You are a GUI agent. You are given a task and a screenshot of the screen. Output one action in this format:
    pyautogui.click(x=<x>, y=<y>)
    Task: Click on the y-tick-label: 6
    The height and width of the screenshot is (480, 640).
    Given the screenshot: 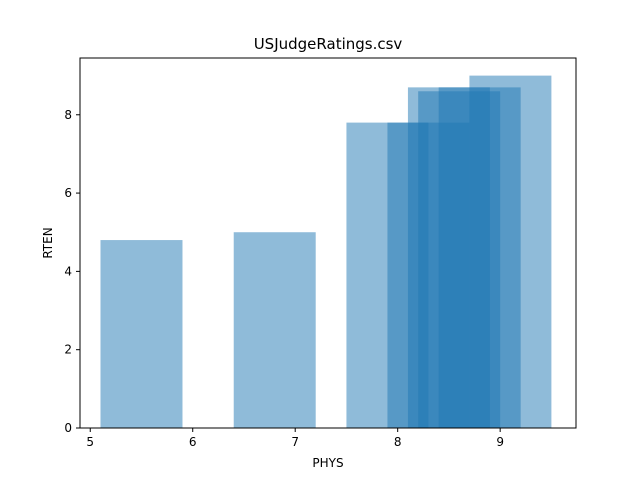 What is the action you would take?
    pyautogui.click(x=68, y=193)
    